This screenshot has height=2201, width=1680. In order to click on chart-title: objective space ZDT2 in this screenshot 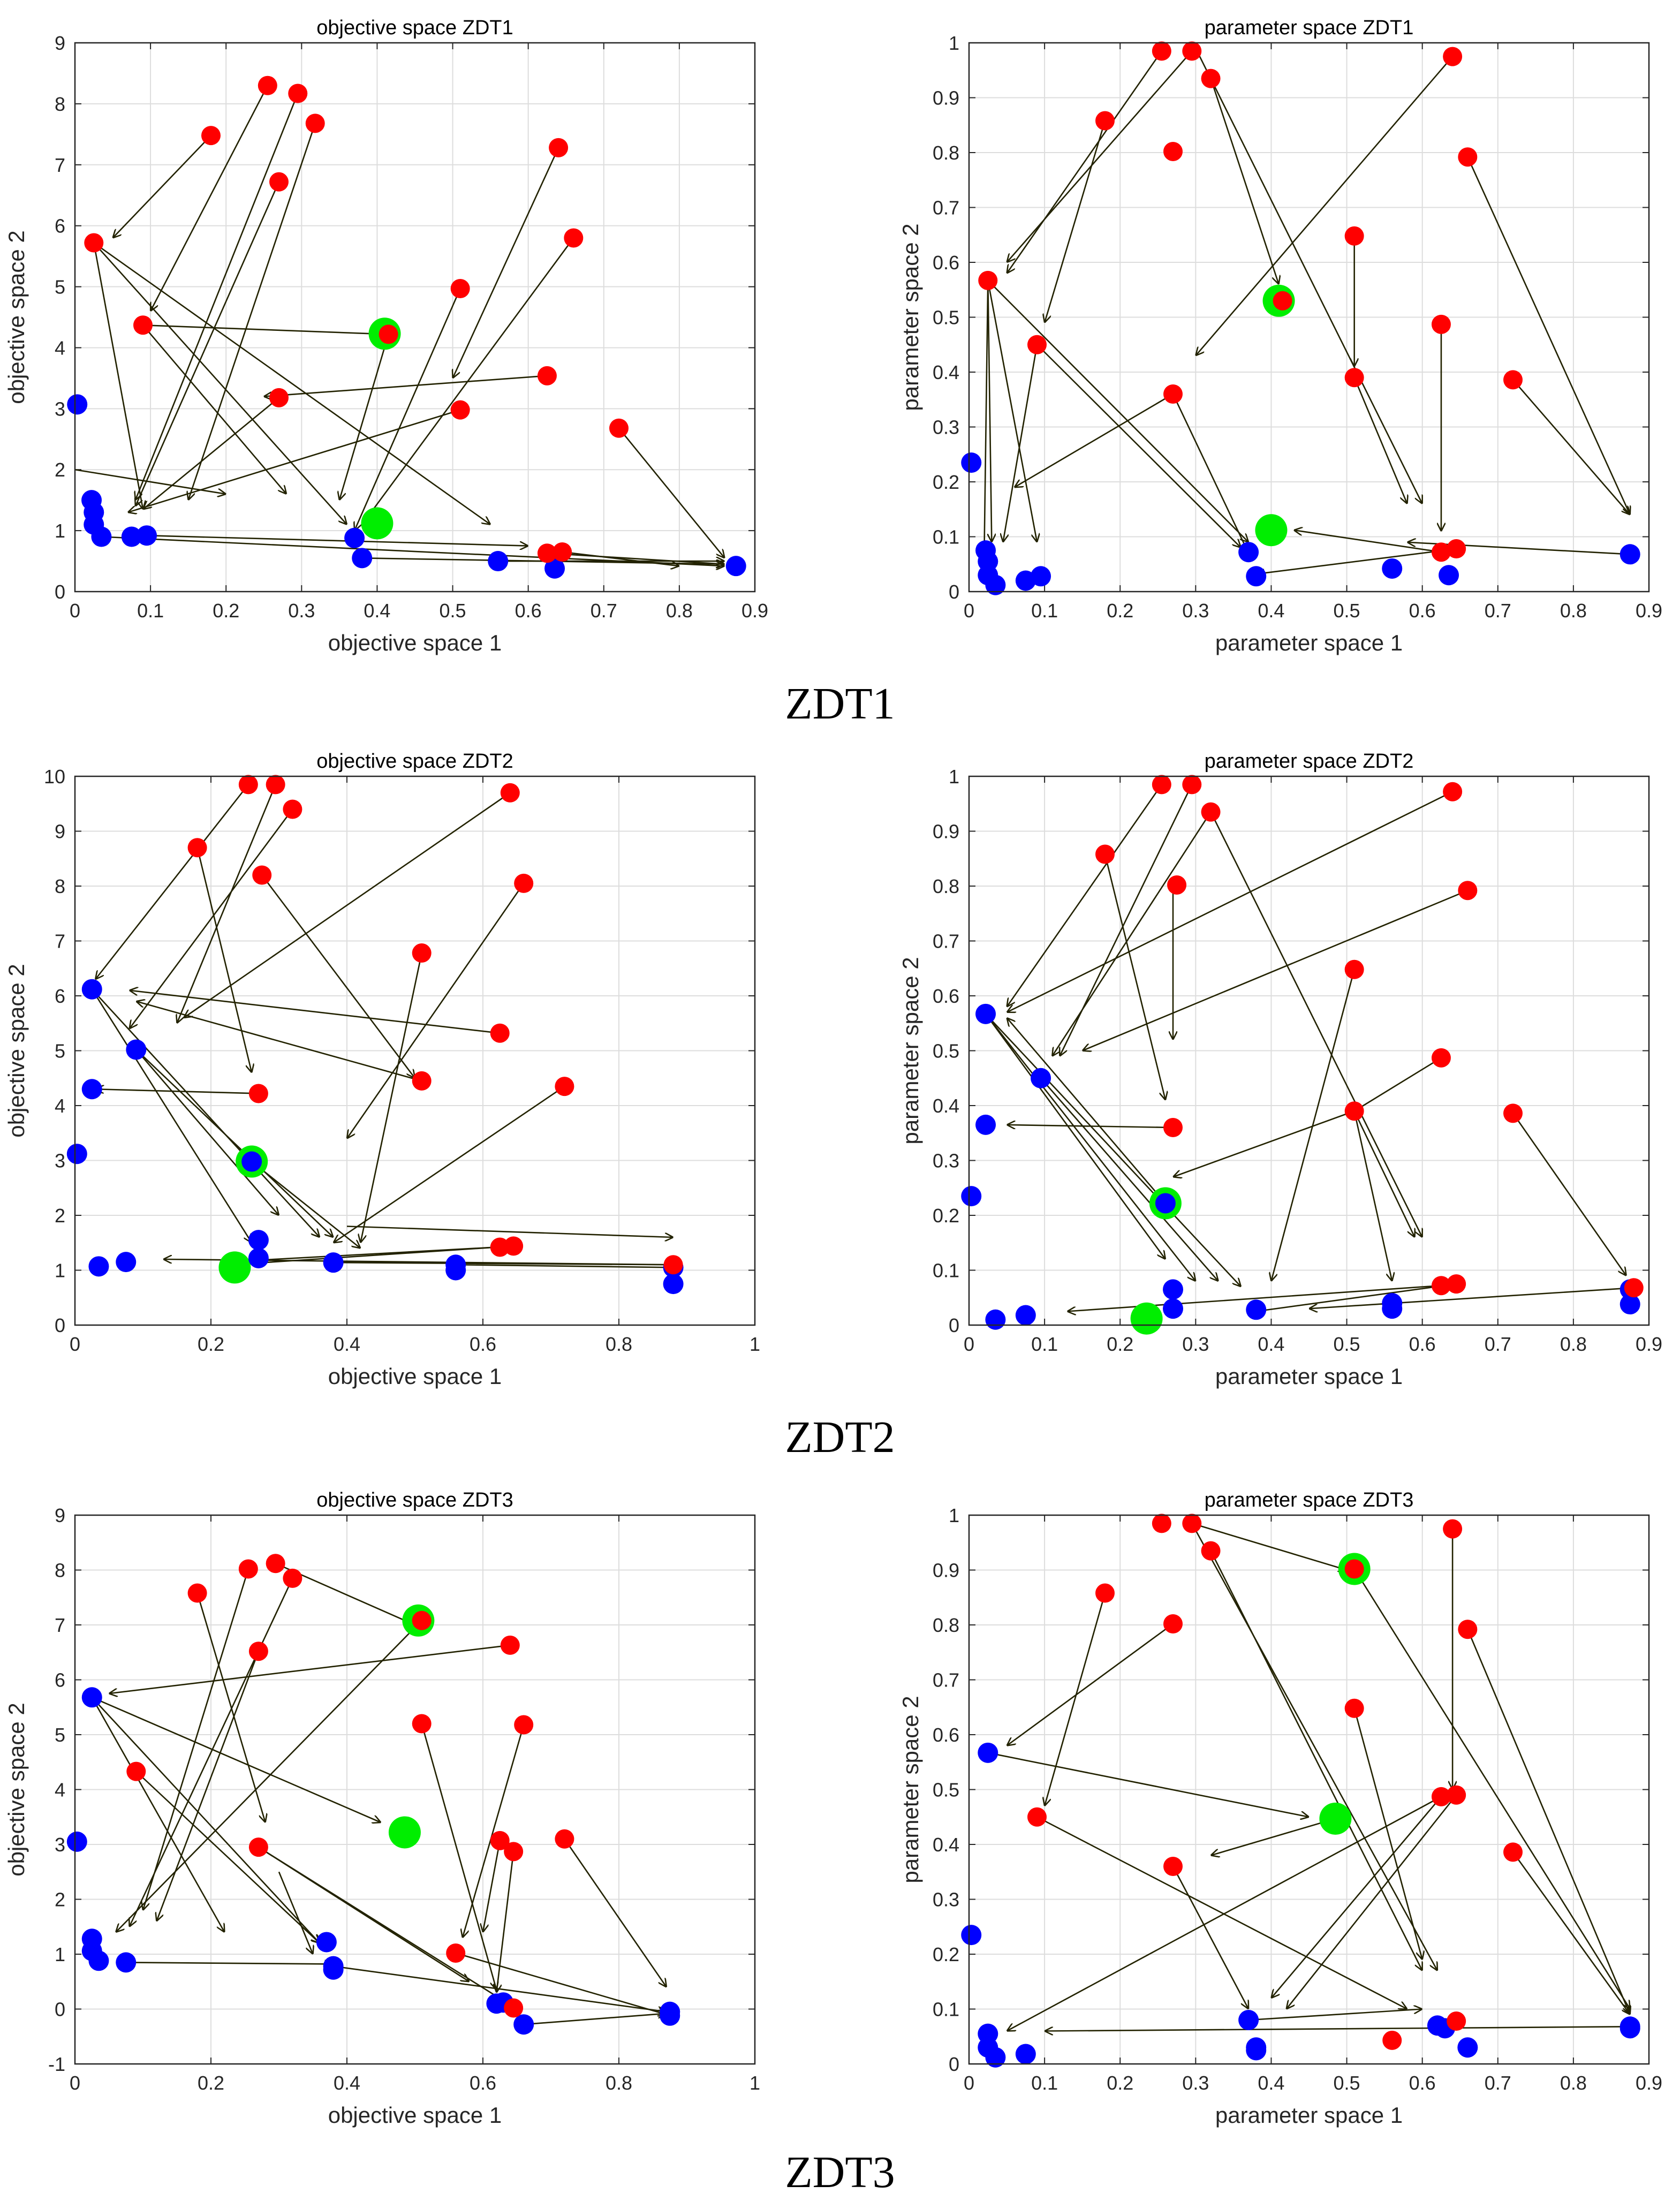, I will do `click(414, 761)`.